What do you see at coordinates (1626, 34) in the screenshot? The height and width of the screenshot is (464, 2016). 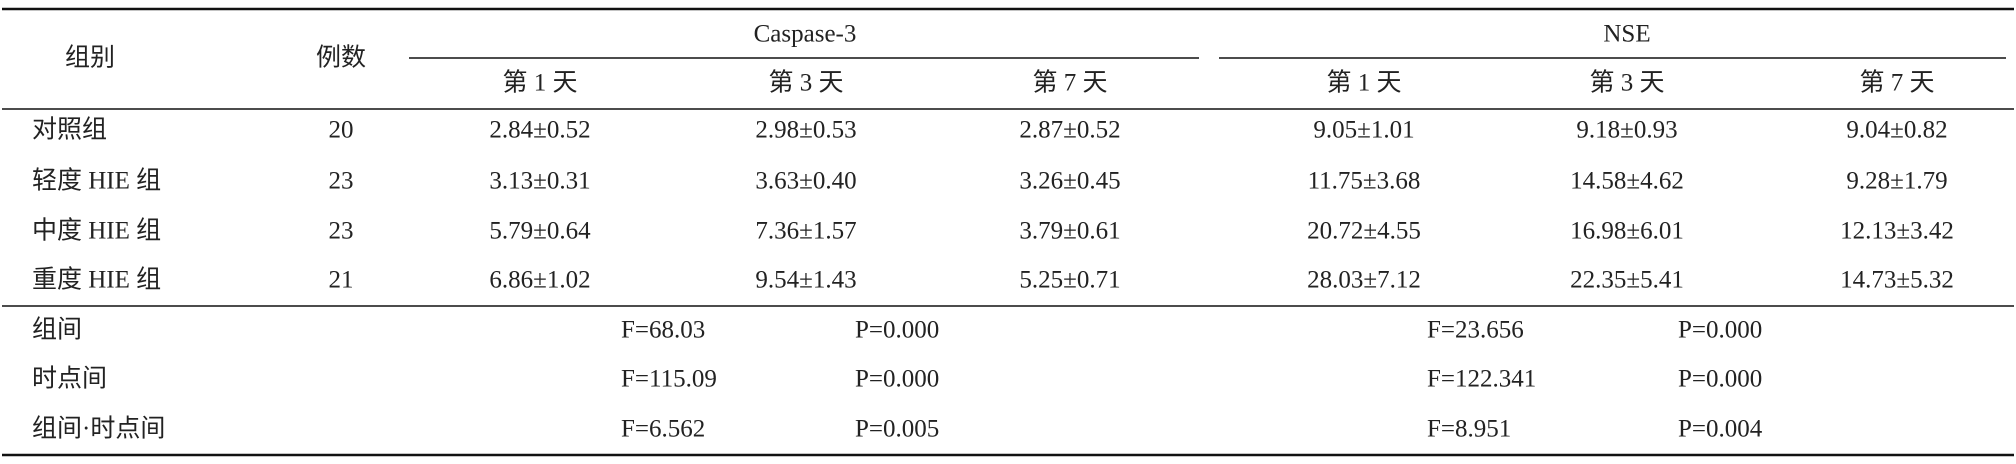 I see `header-nse: NSE` at bounding box center [1626, 34].